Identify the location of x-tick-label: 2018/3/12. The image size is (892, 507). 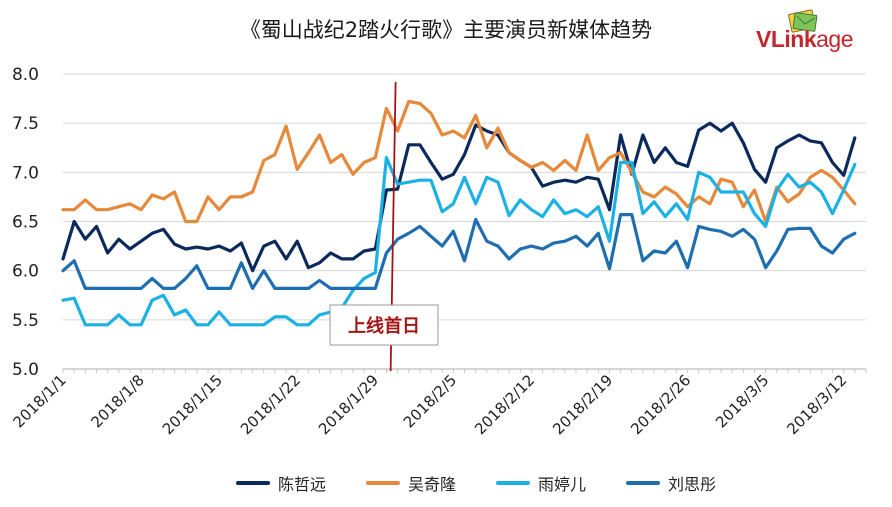
(816, 404).